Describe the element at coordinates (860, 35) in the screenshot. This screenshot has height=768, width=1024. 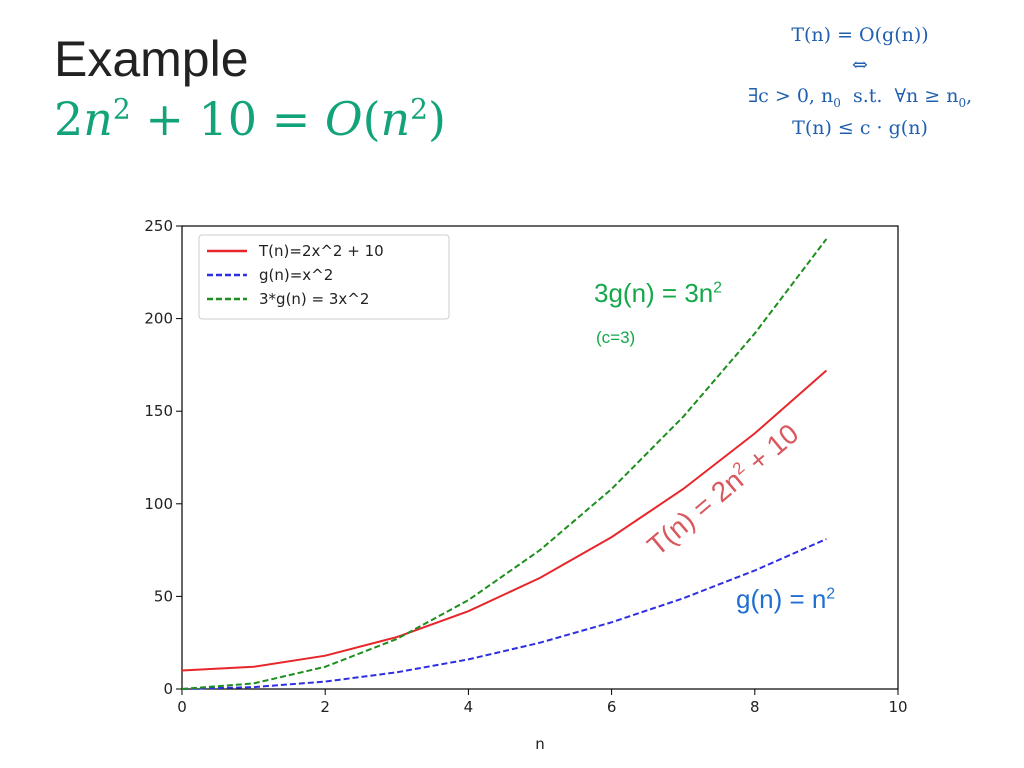
I see `definition-line-1: T(n) = O(g(n))` at that location.